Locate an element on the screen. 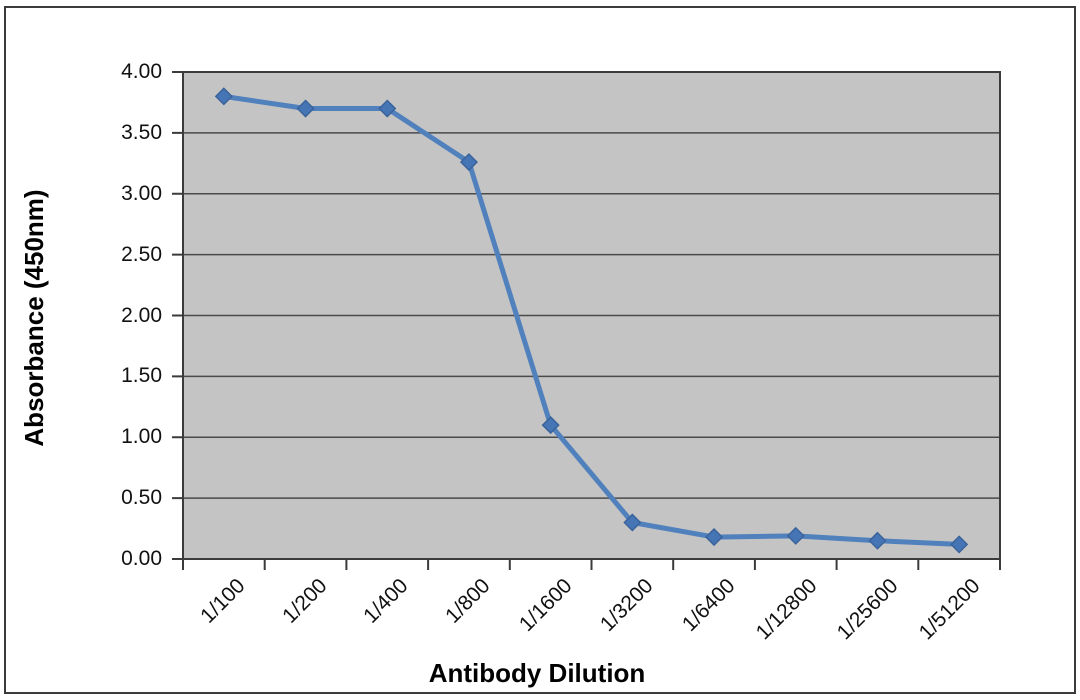 The image size is (1080, 700). y-axis-title: Absorbance (450nm) is located at coordinates (34, 318).